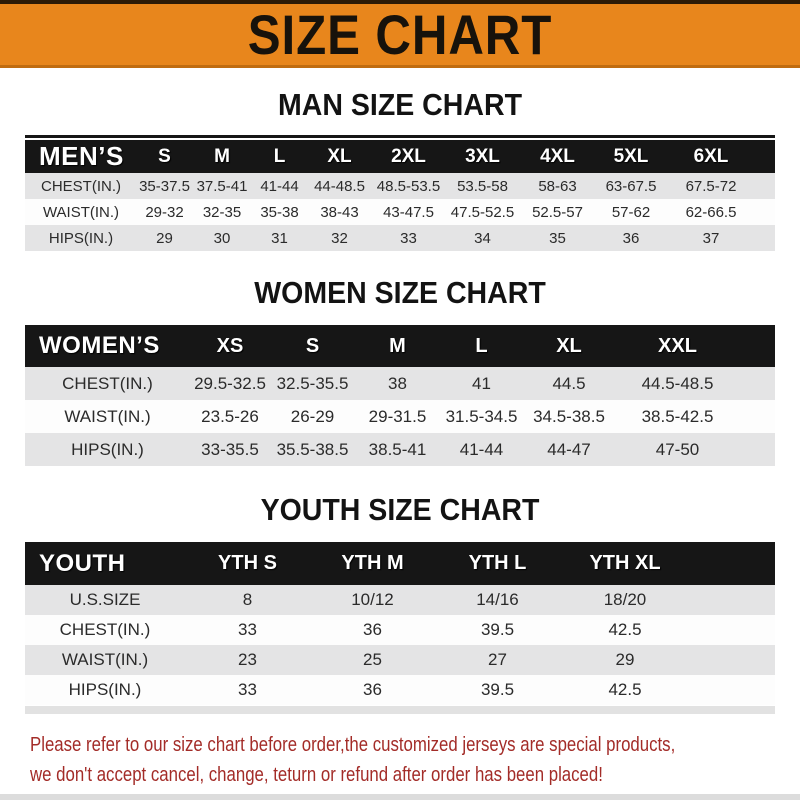  I want to click on size-cell: 35-37.5, so click(164, 186).